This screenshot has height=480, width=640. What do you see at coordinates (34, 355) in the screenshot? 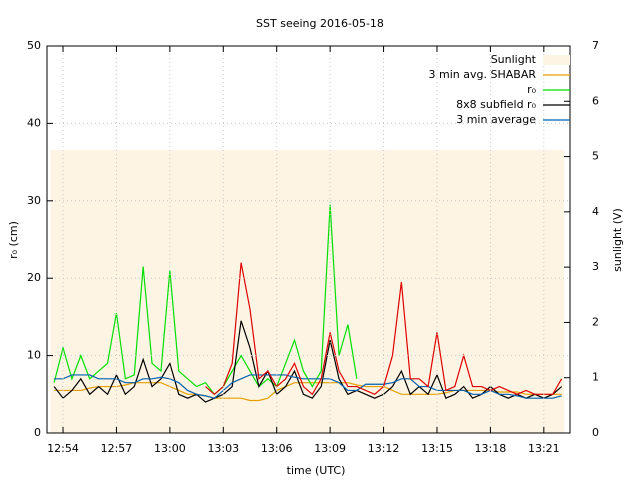
I see `y-tick-label: 10` at bounding box center [34, 355].